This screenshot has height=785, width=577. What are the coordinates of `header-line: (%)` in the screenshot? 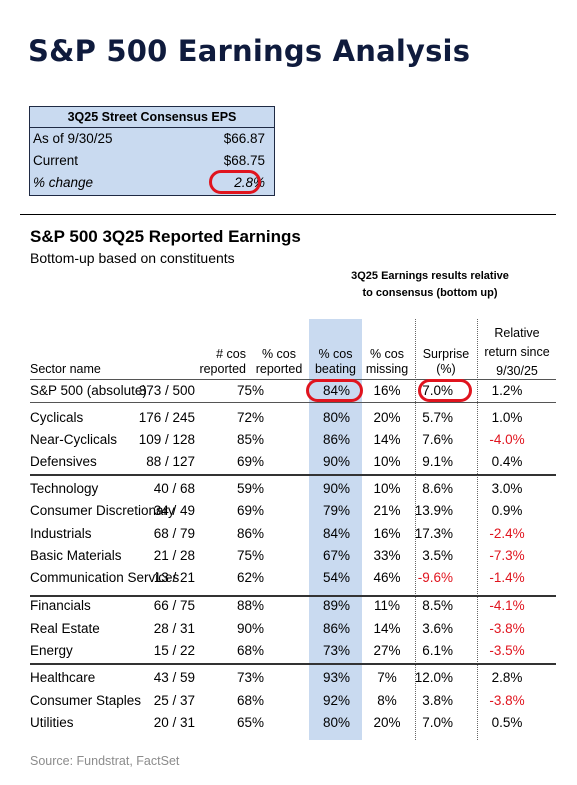 It's located at (446, 369).